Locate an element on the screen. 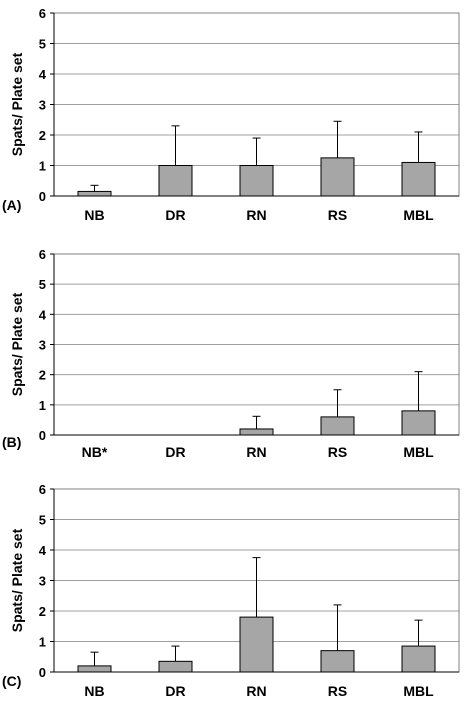 The image size is (474, 708). x-tick-label: NB* is located at coordinates (95, 452).